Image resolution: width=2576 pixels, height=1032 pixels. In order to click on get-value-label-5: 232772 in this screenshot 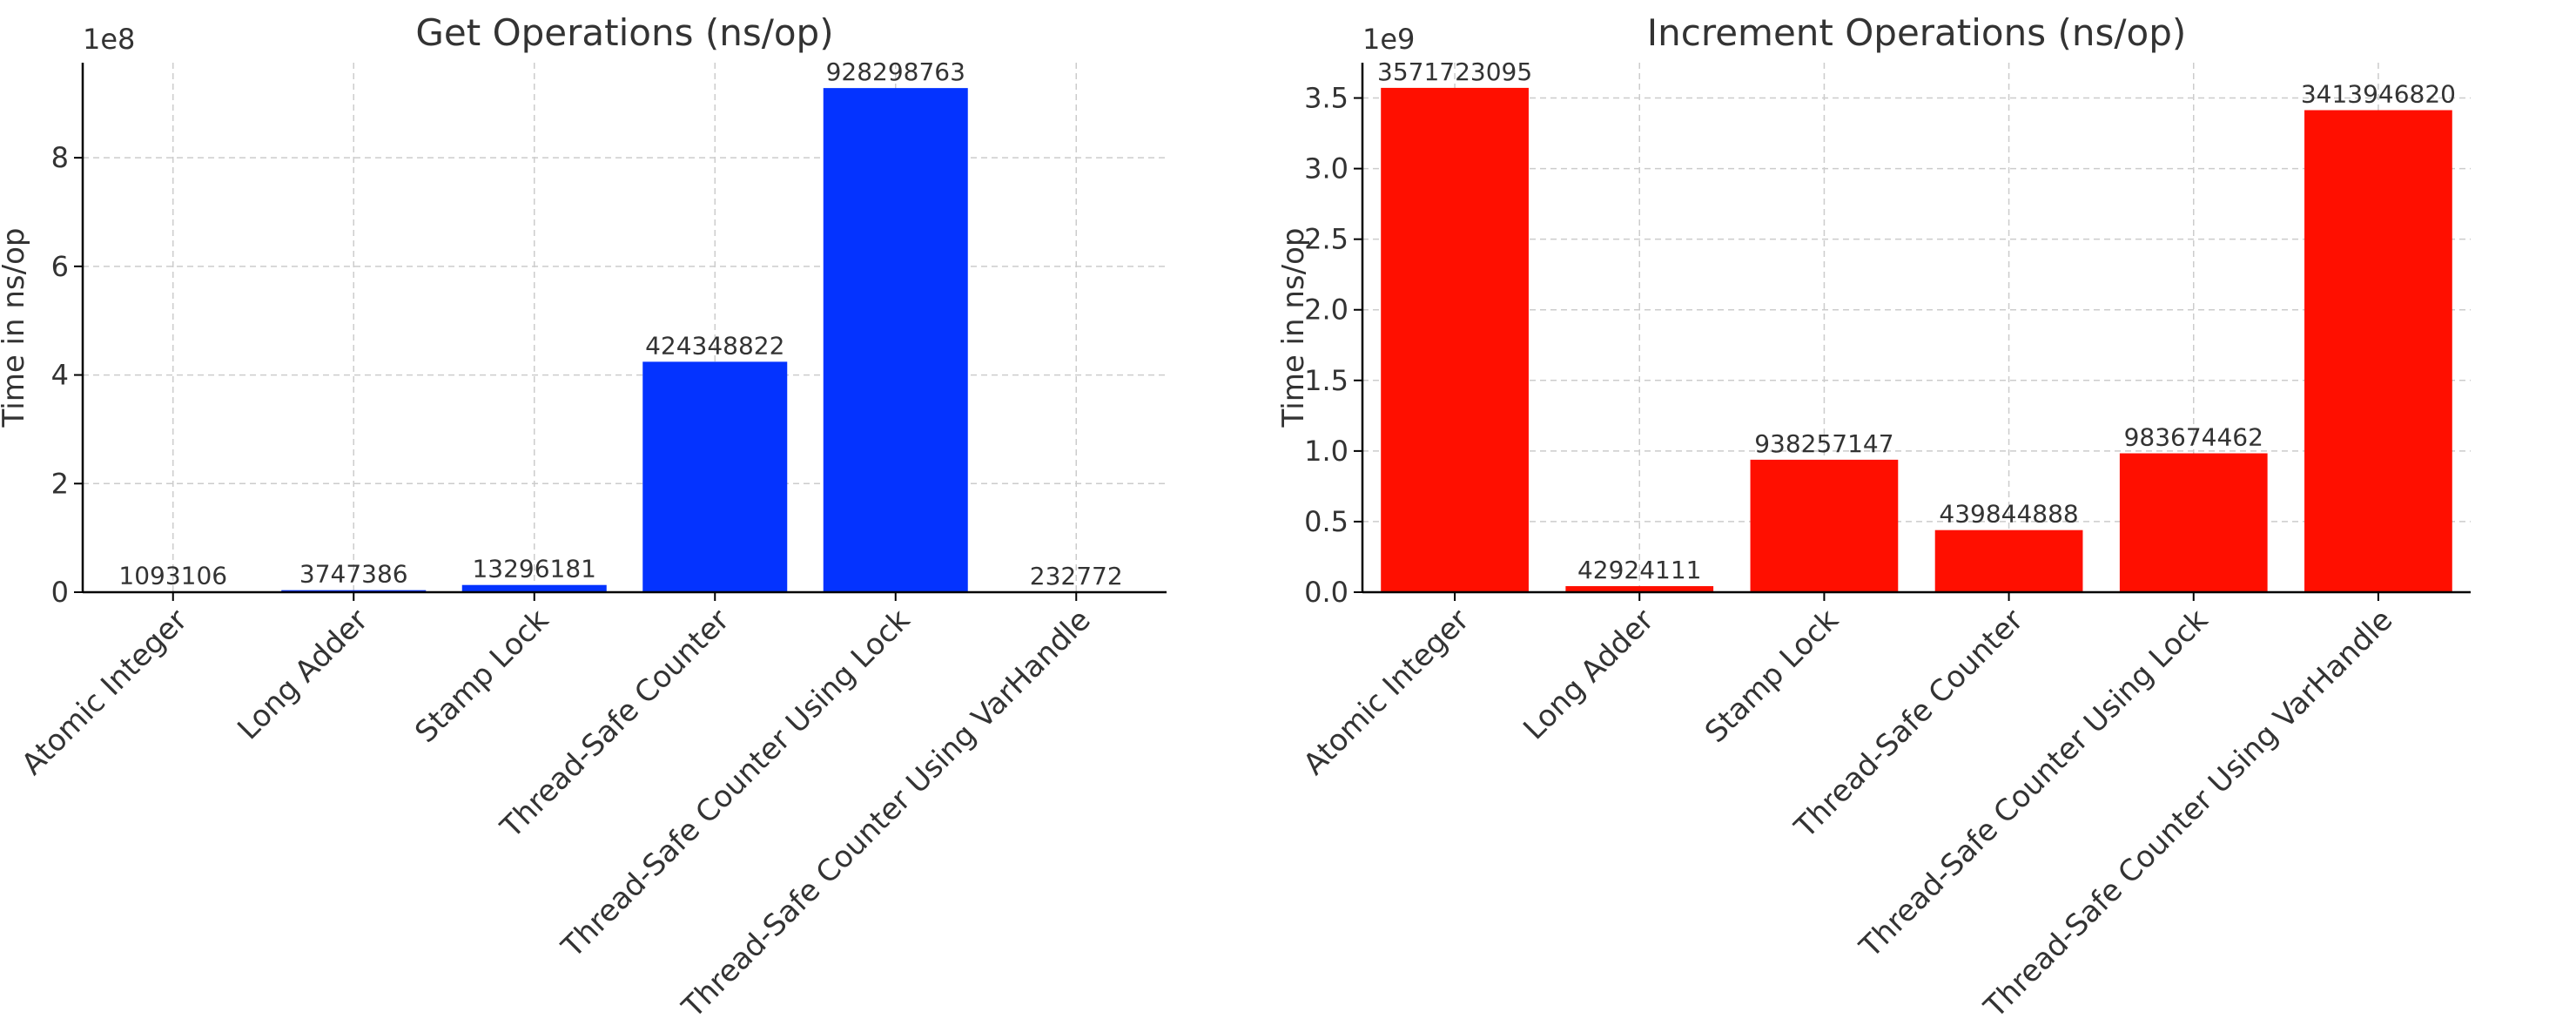, I will do `click(1076, 576)`.